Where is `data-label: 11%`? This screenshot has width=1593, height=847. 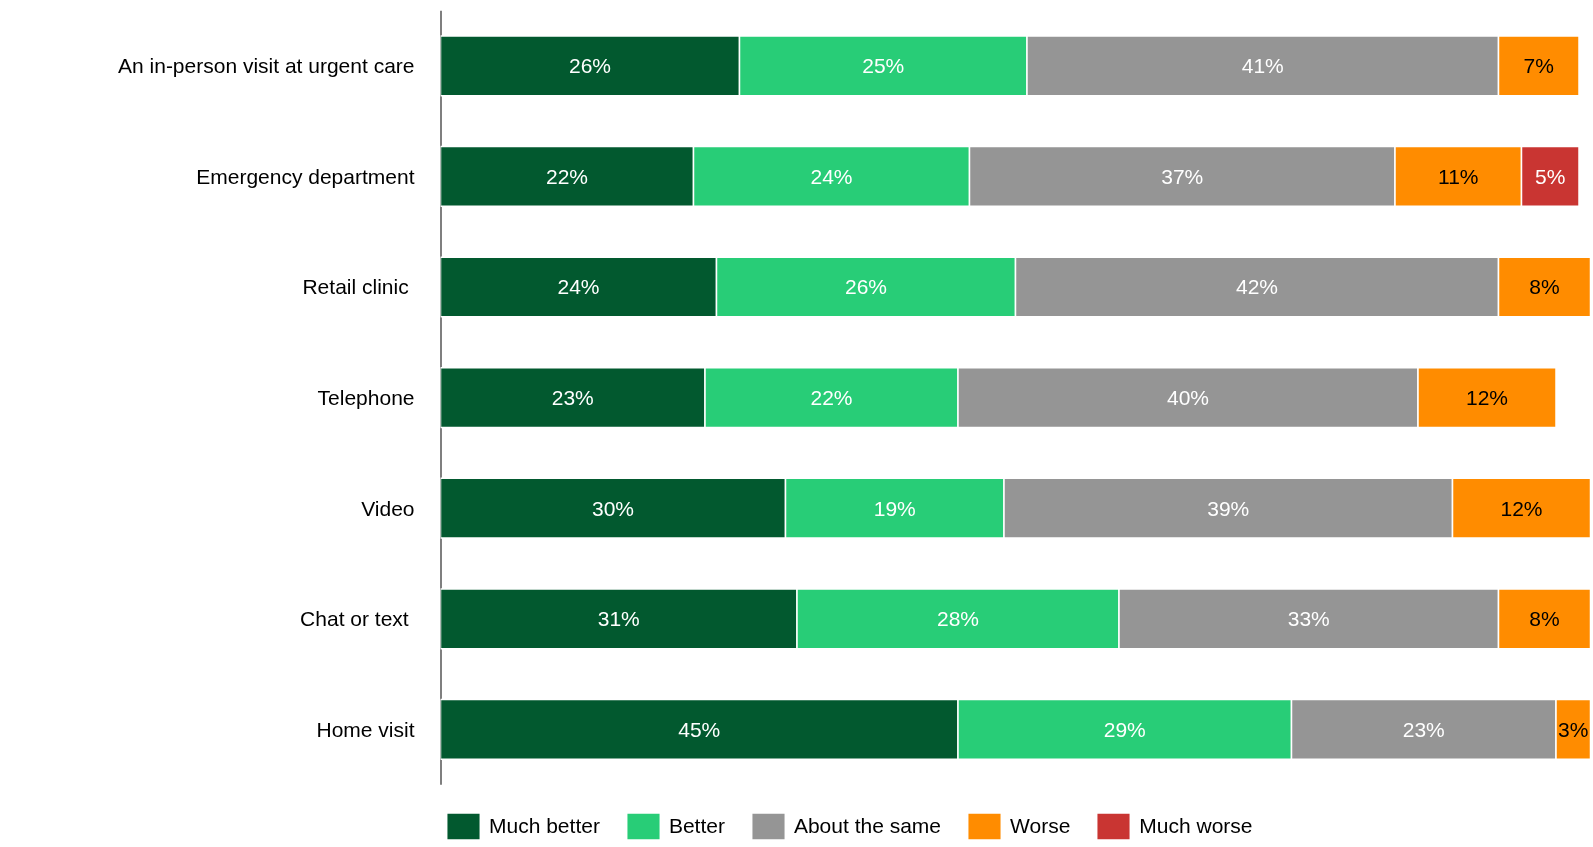 data-label: 11% is located at coordinates (1458, 176).